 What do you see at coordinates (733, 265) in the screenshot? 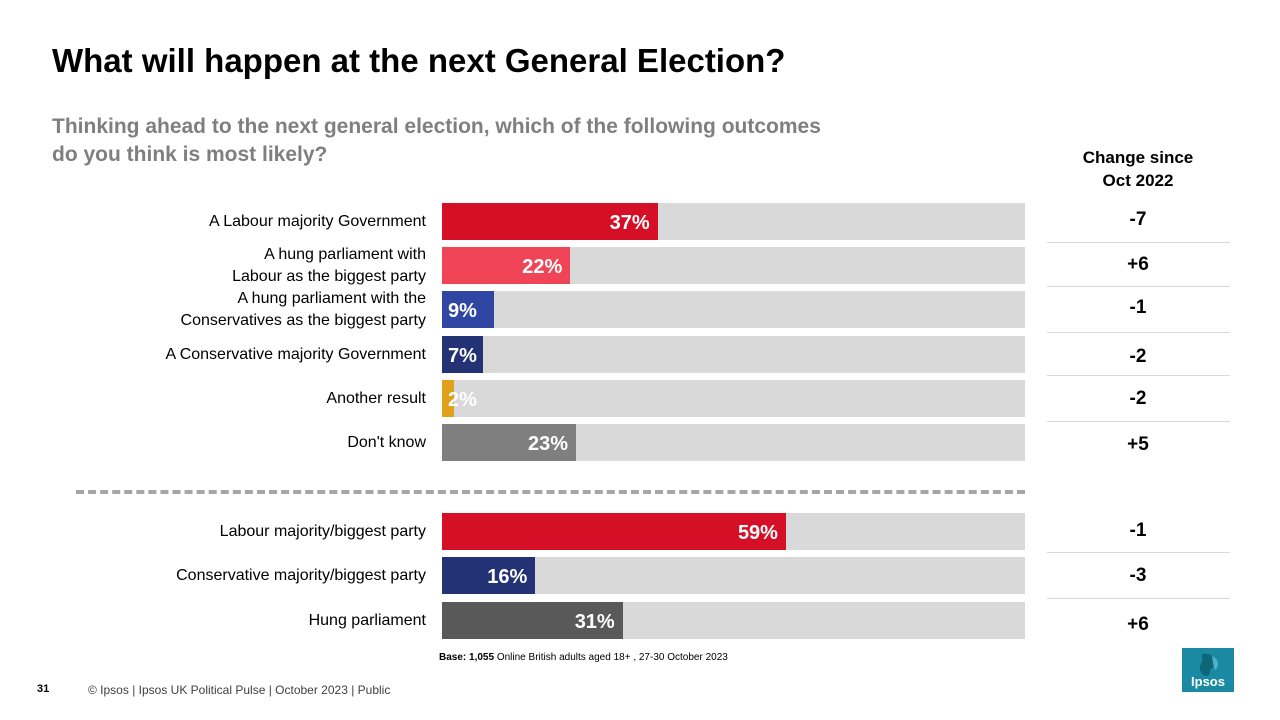
I see `bar-track: 22%` at bounding box center [733, 265].